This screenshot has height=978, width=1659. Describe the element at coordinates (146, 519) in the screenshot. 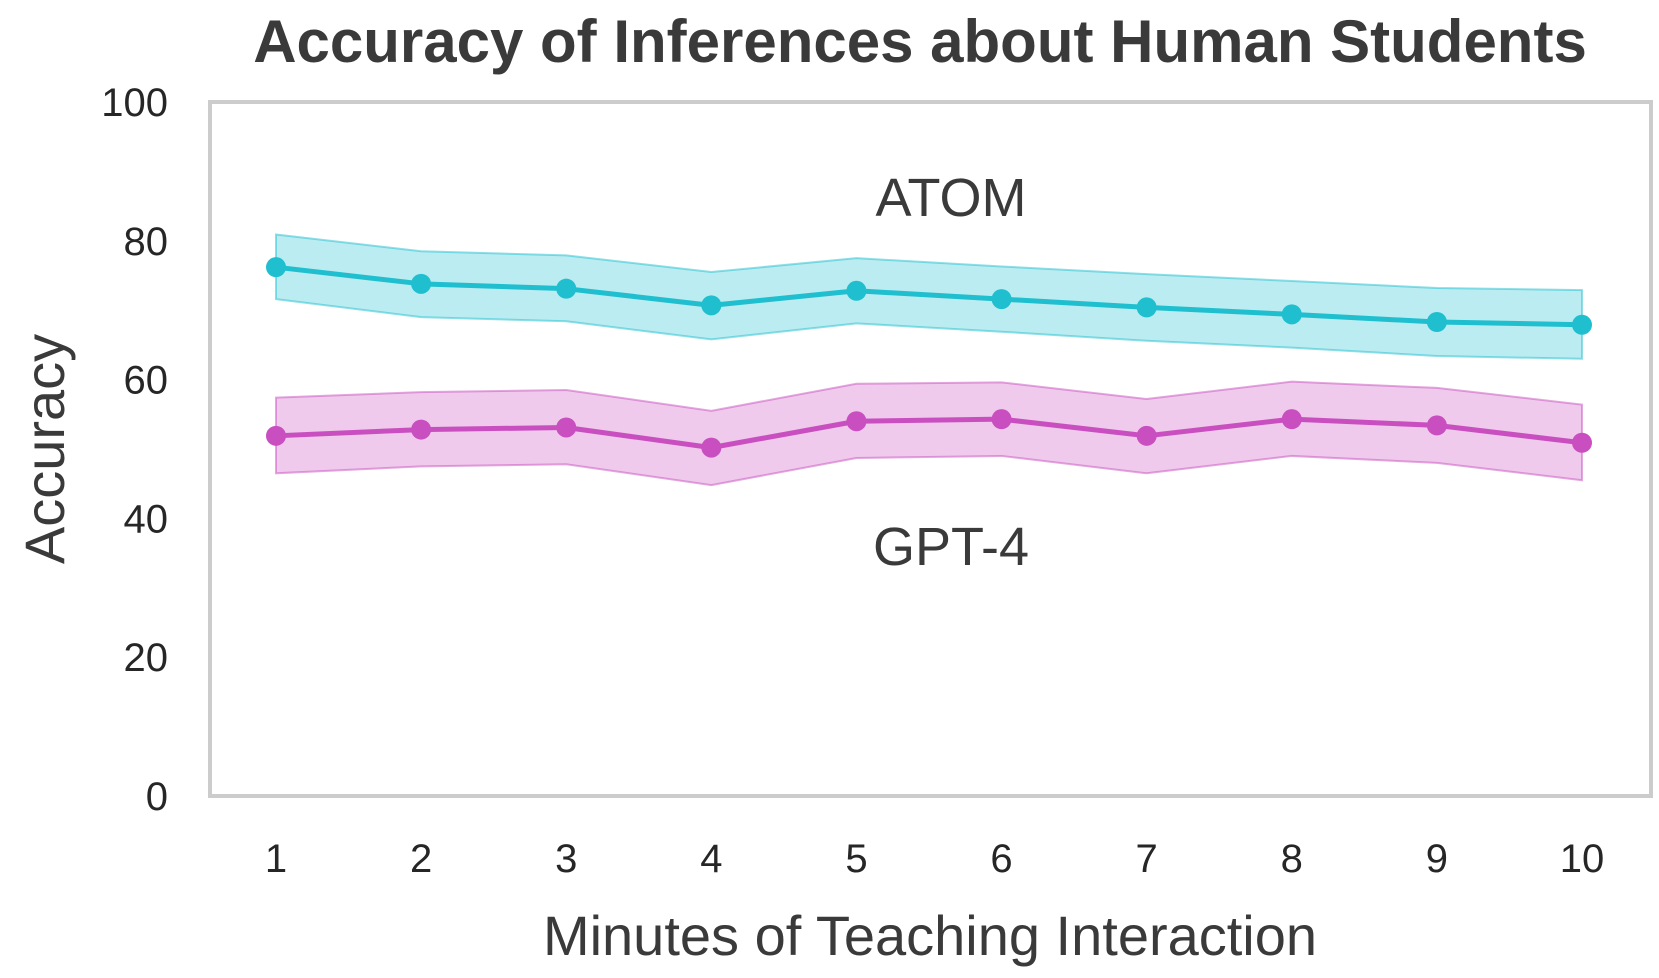

I see `y-tick-label: 40` at that location.